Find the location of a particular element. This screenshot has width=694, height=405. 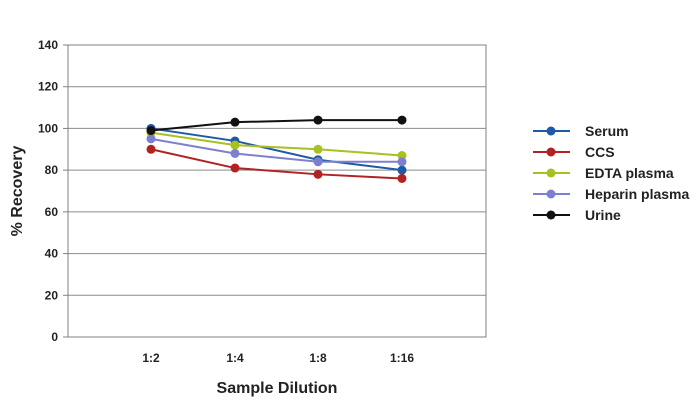

y-axis-title: % Recovery is located at coordinates (17, 191).